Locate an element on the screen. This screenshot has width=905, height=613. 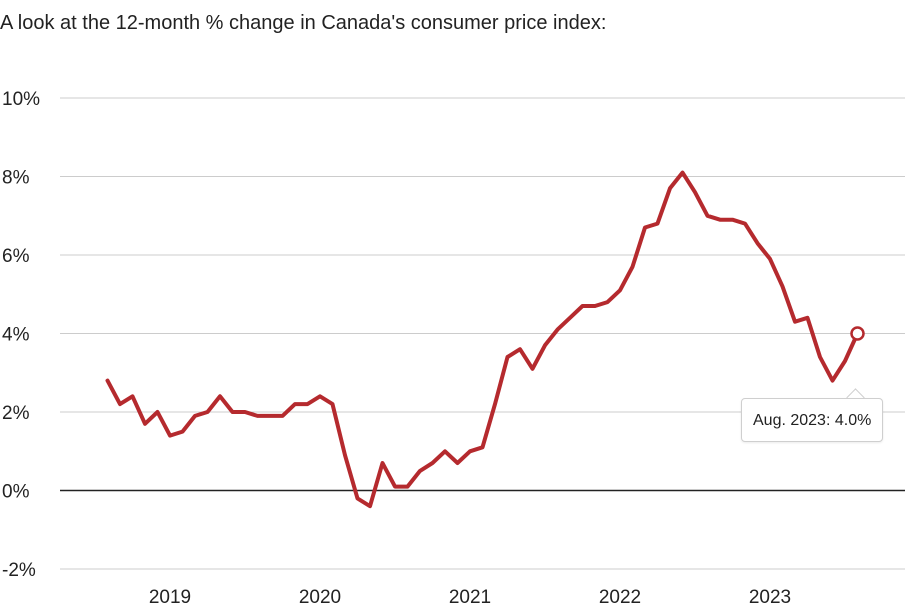
x-tick-label: 2019 is located at coordinates (170, 597).